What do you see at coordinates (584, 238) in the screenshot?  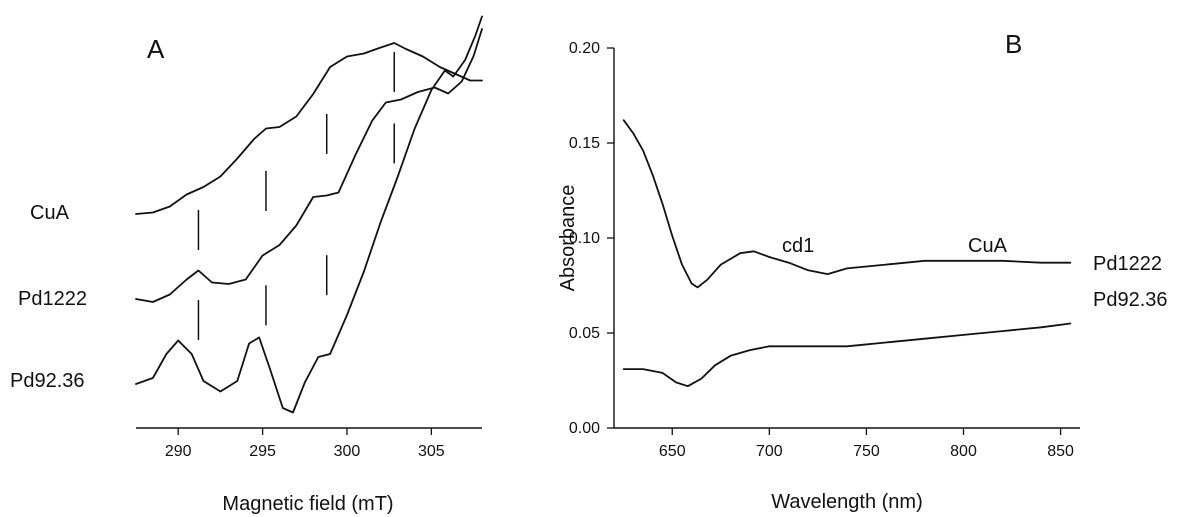 I see `panel-b-ytick-label: 0.10` at bounding box center [584, 238].